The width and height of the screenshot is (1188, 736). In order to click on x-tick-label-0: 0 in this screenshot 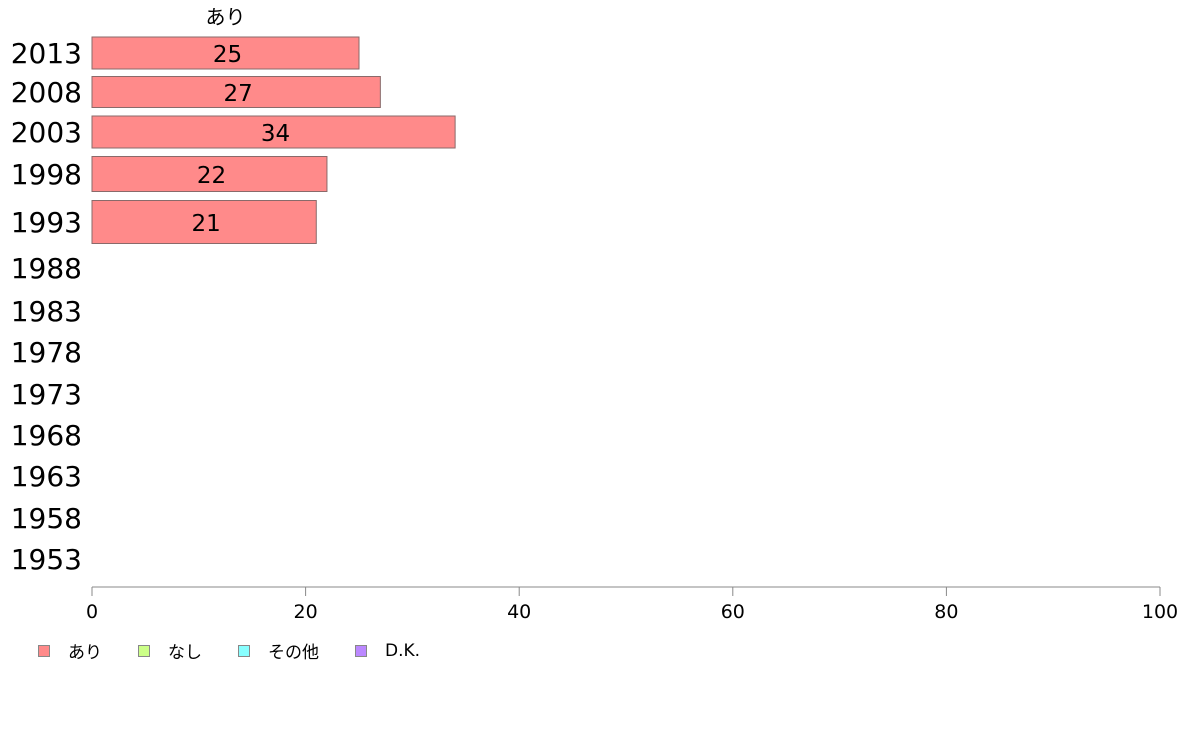, I will do `click(92, 612)`.